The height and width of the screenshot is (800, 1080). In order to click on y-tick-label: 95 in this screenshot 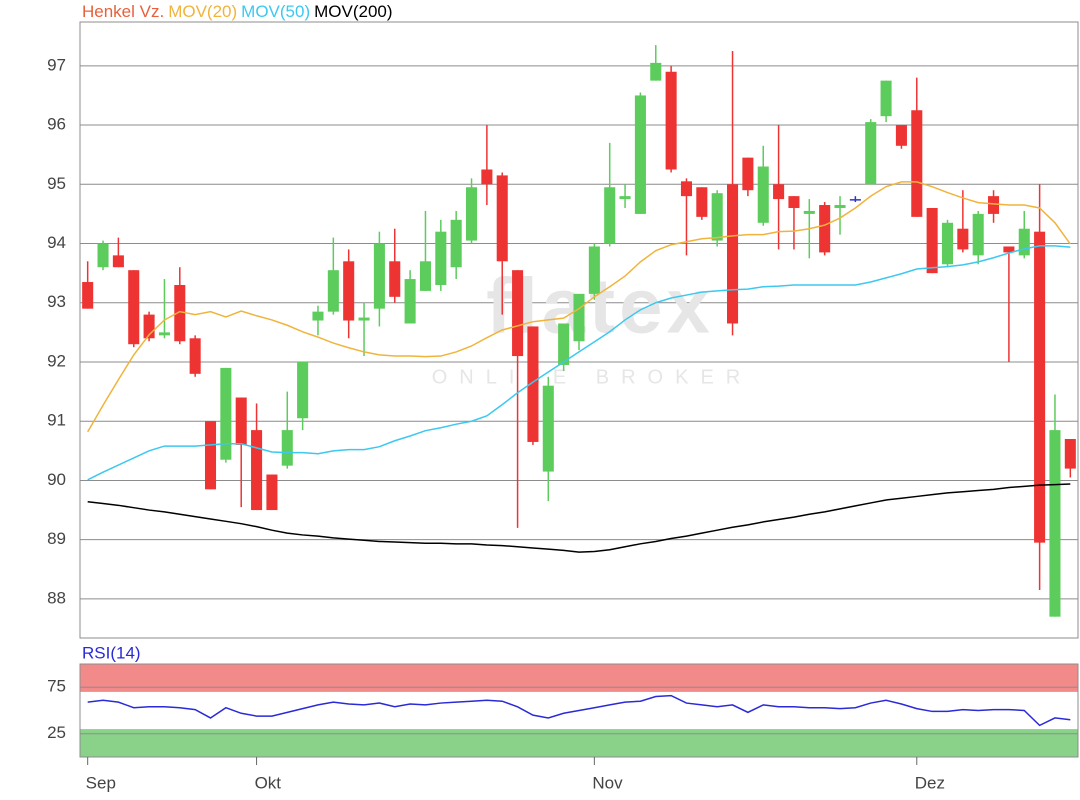, I will do `click(56, 183)`.